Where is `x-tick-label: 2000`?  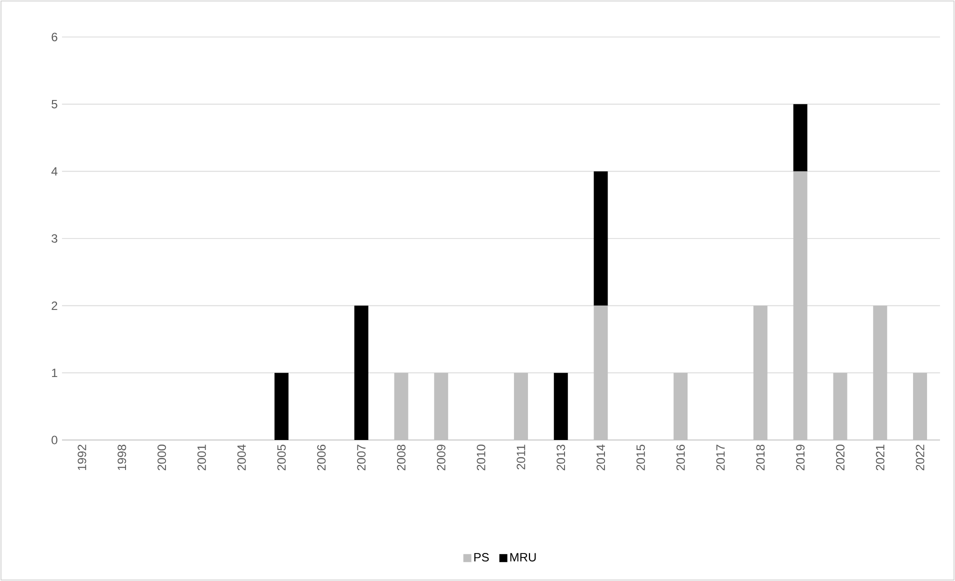
x-tick-label: 2000 is located at coordinates (162, 457).